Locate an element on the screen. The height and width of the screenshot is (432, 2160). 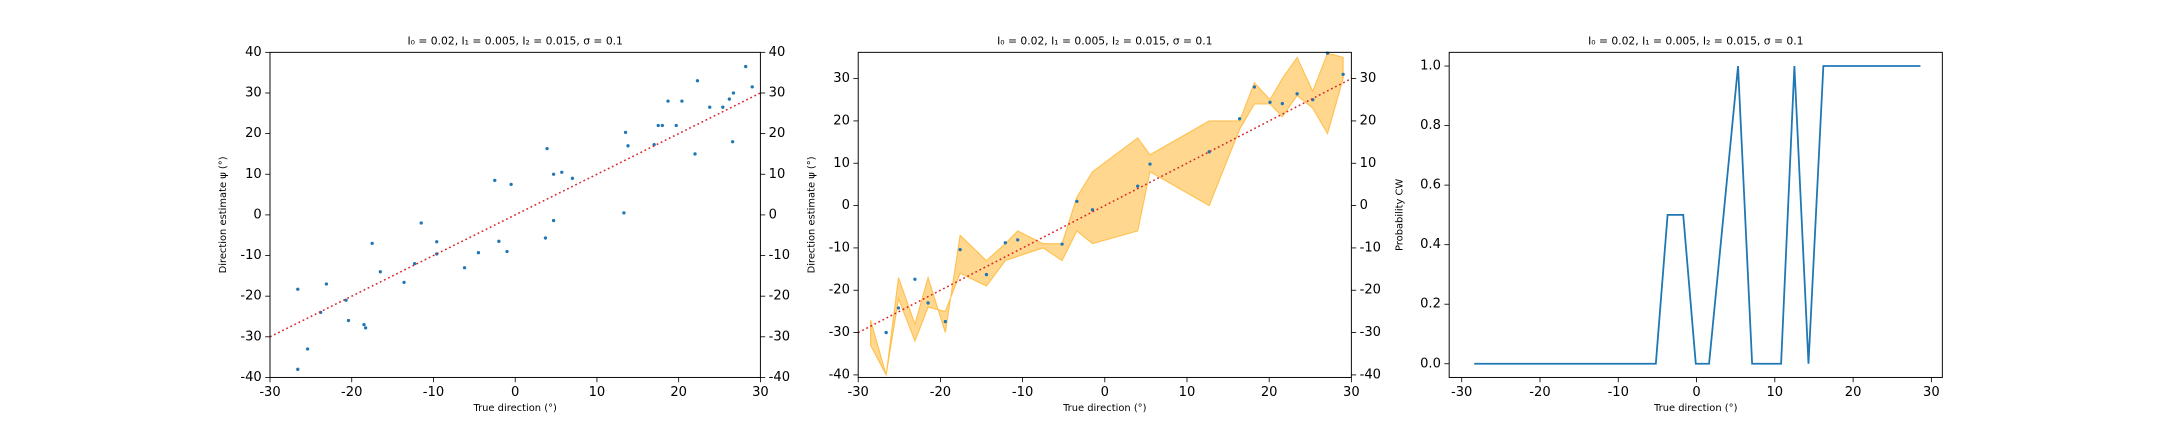
y-tick-label: 1.0 is located at coordinates (1430, 66).